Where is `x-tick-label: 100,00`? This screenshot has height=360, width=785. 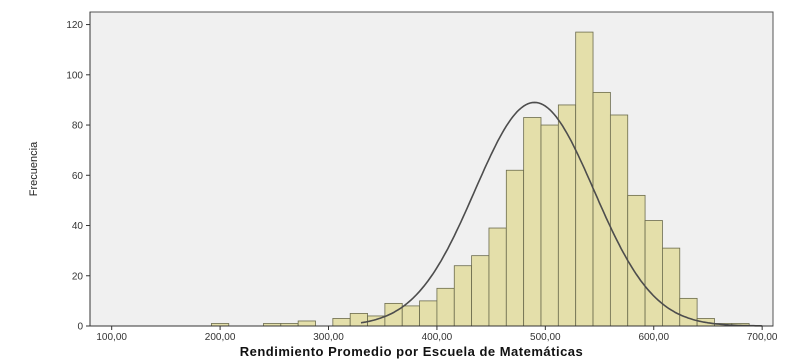 x-tick-label: 100,00 is located at coordinates (111, 337).